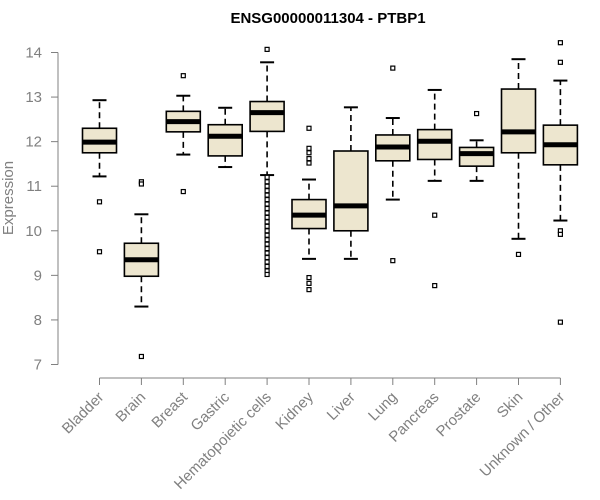 The width and height of the screenshot is (600, 500). I want to click on box-prostate, so click(476, 146).